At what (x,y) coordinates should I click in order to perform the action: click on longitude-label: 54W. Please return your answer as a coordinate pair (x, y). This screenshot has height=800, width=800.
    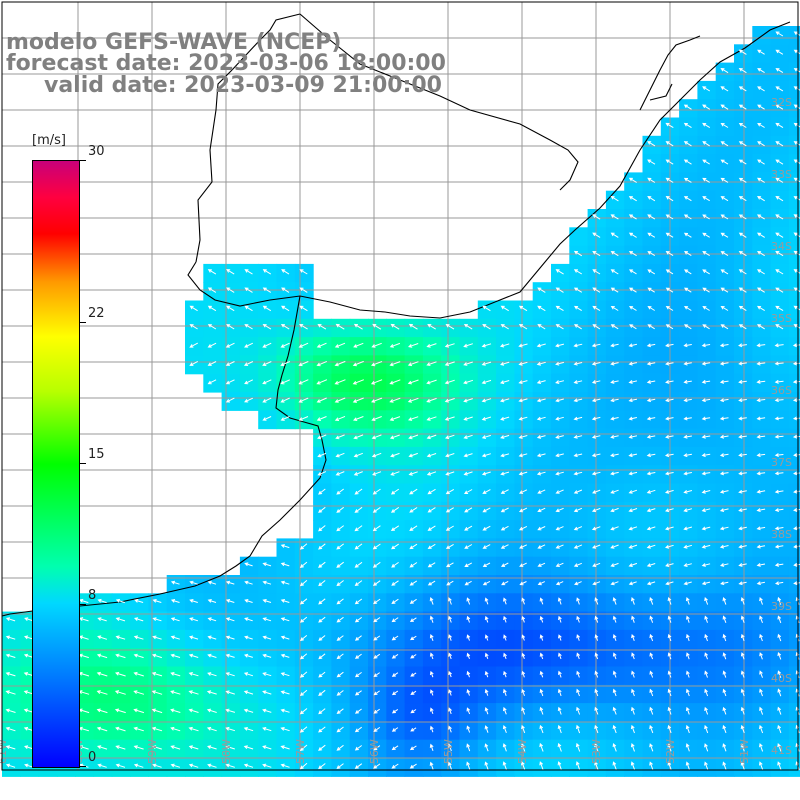
    Looking at the image, I should click on (522, 751).